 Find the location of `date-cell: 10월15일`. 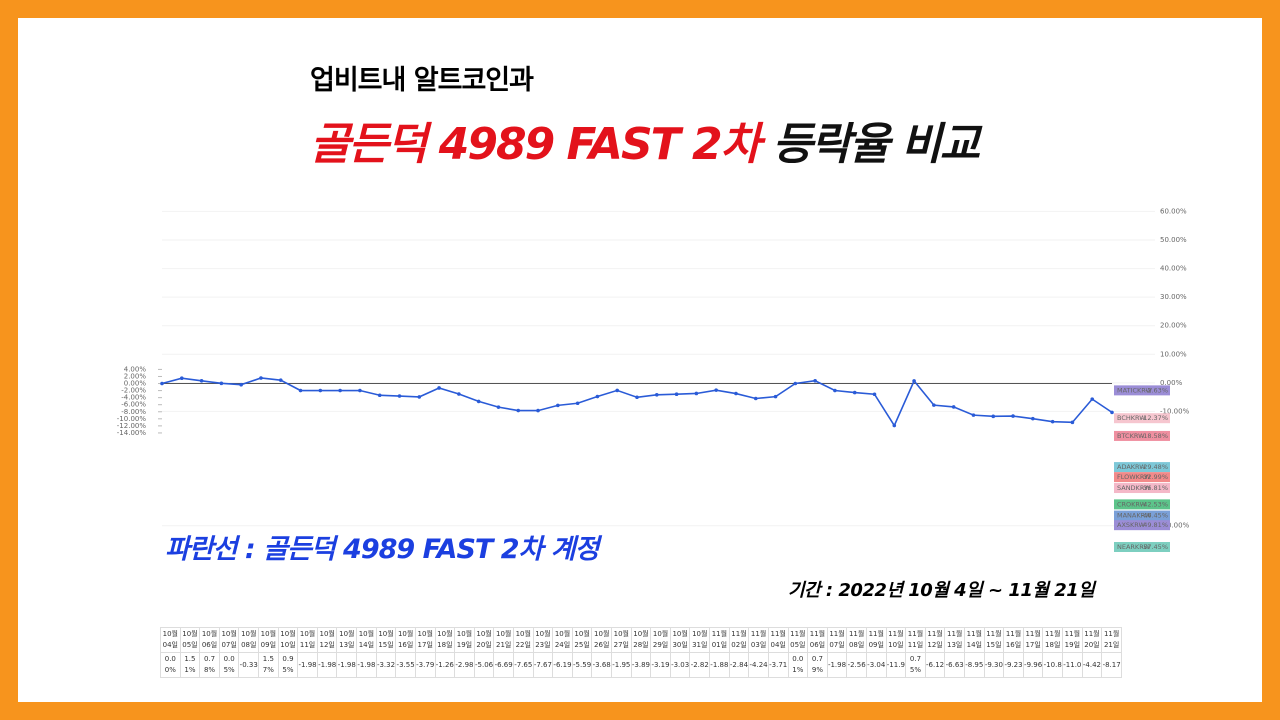

date-cell: 10월15일 is located at coordinates (386, 640).